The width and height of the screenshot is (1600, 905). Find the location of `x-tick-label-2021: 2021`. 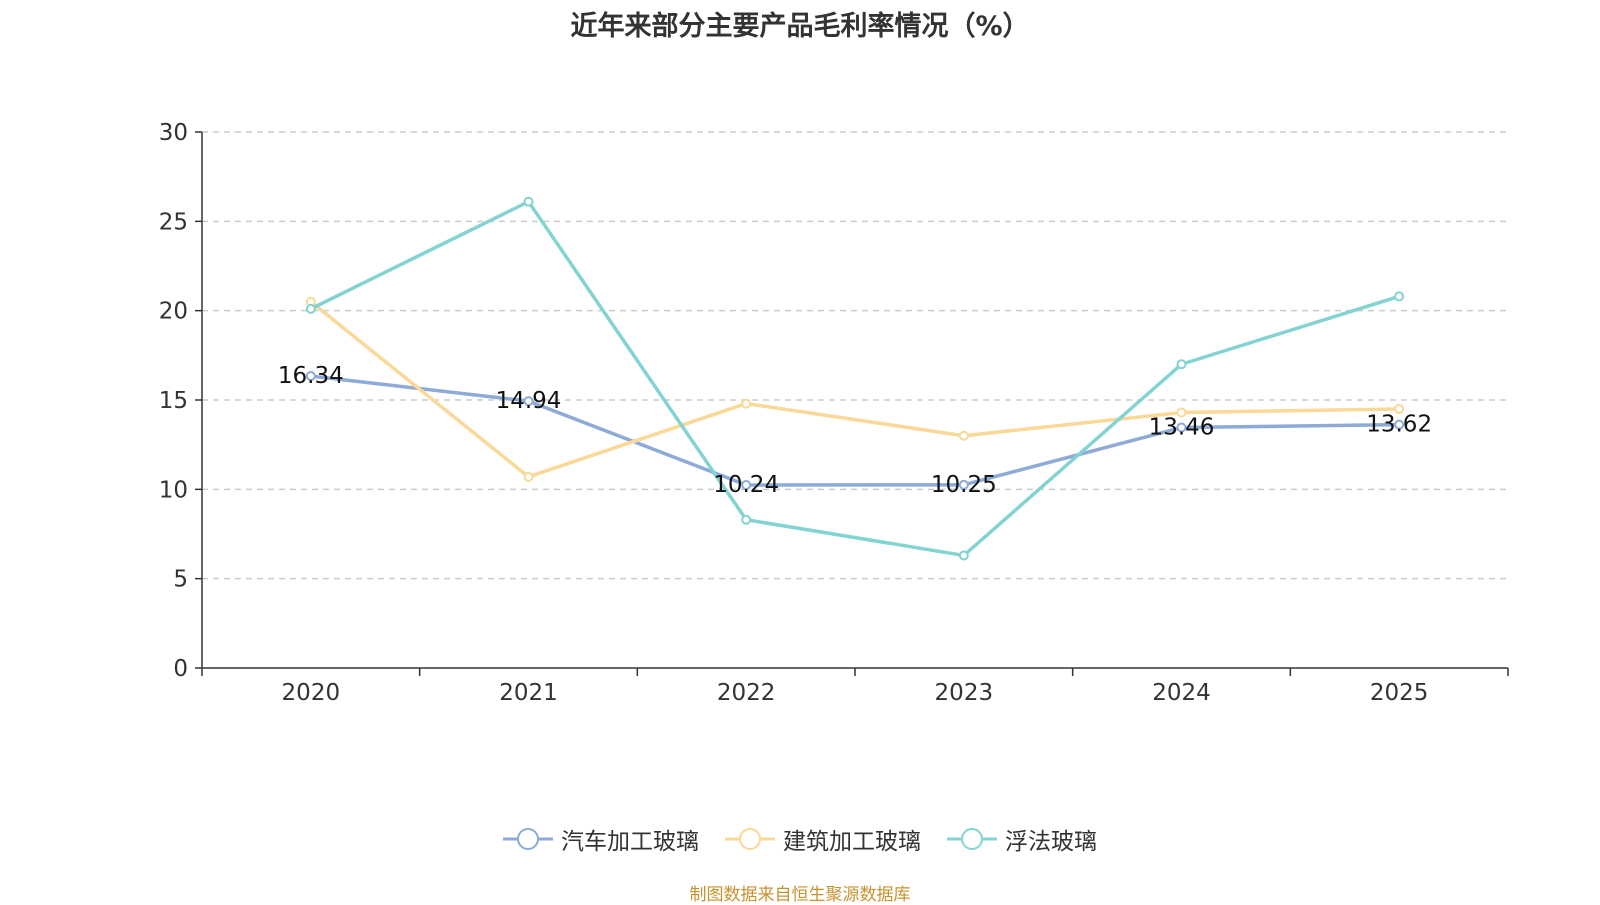

x-tick-label-2021: 2021 is located at coordinates (528, 693).